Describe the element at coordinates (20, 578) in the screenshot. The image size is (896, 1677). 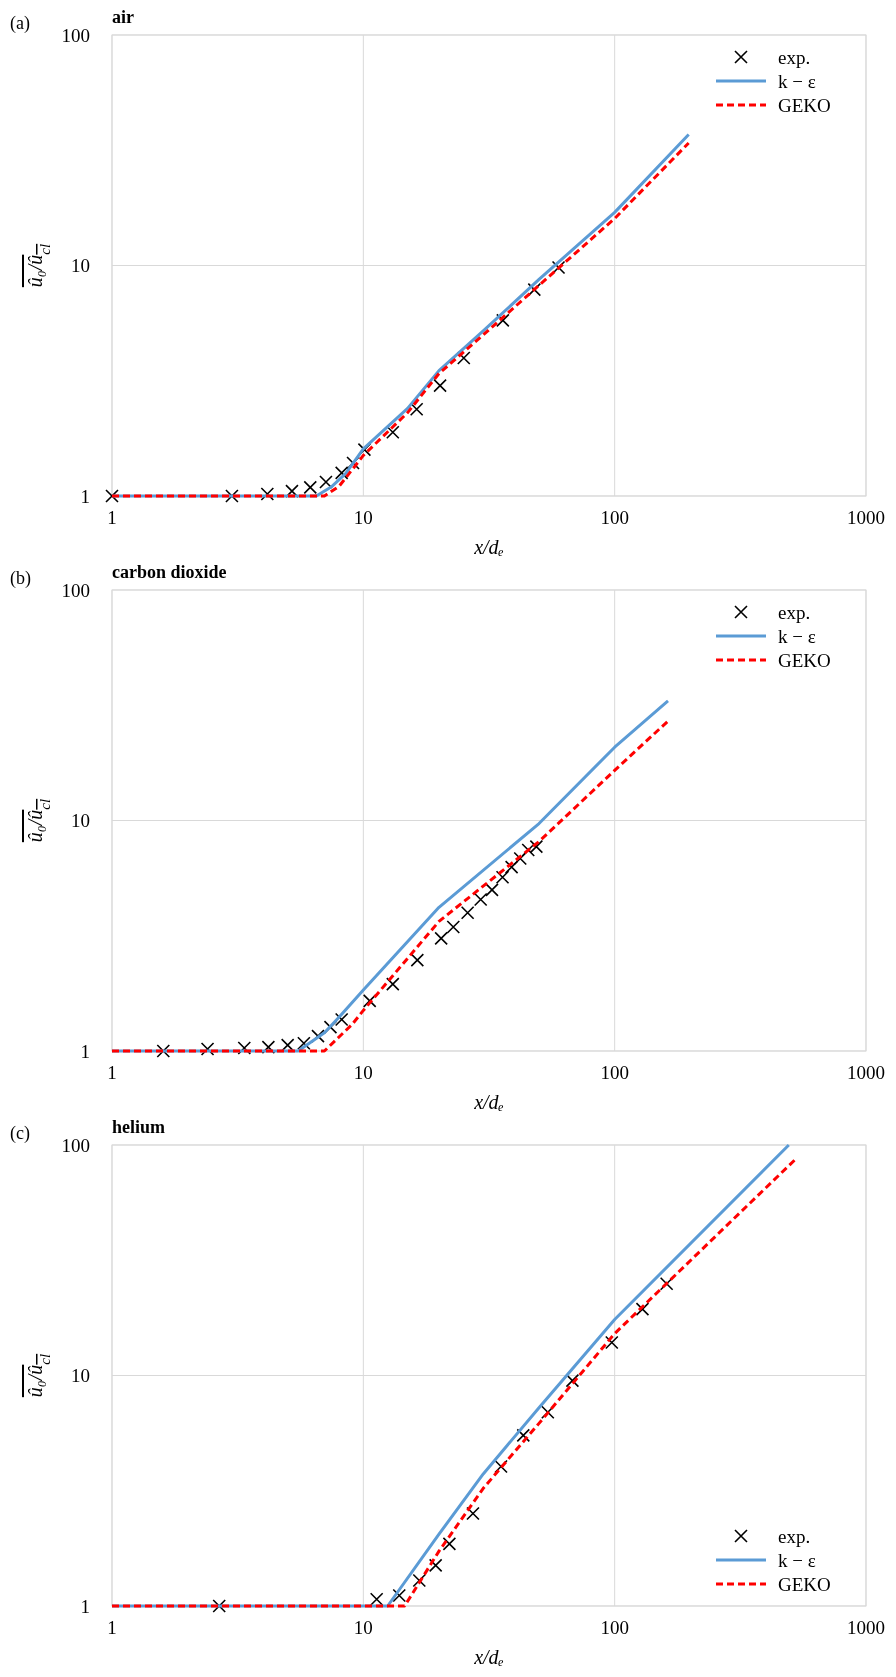
I see `text: (b)` at that location.